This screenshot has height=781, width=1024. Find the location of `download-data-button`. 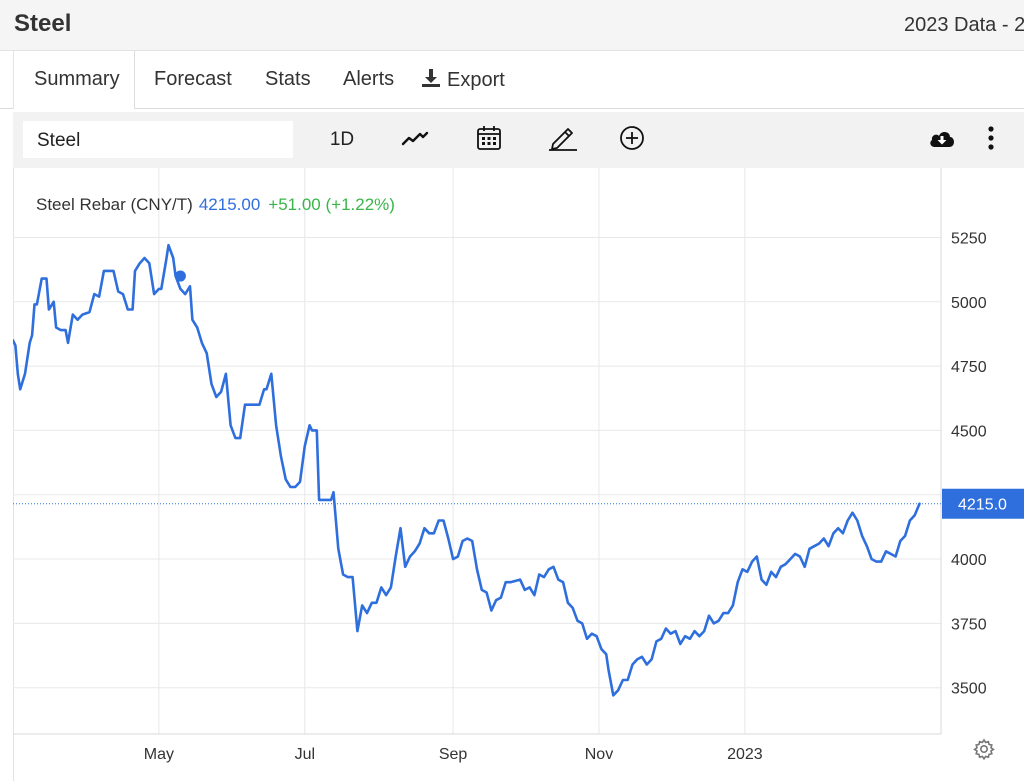

download-data-button is located at coordinates (942, 140).